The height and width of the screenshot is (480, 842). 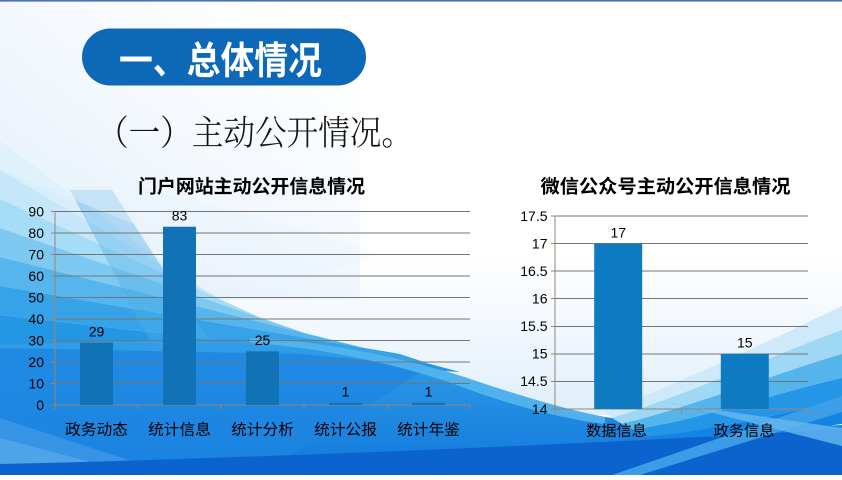 What do you see at coordinates (533, 326) in the screenshot?
I see `svg-text: 15.5` at bounding box center [533, 326].